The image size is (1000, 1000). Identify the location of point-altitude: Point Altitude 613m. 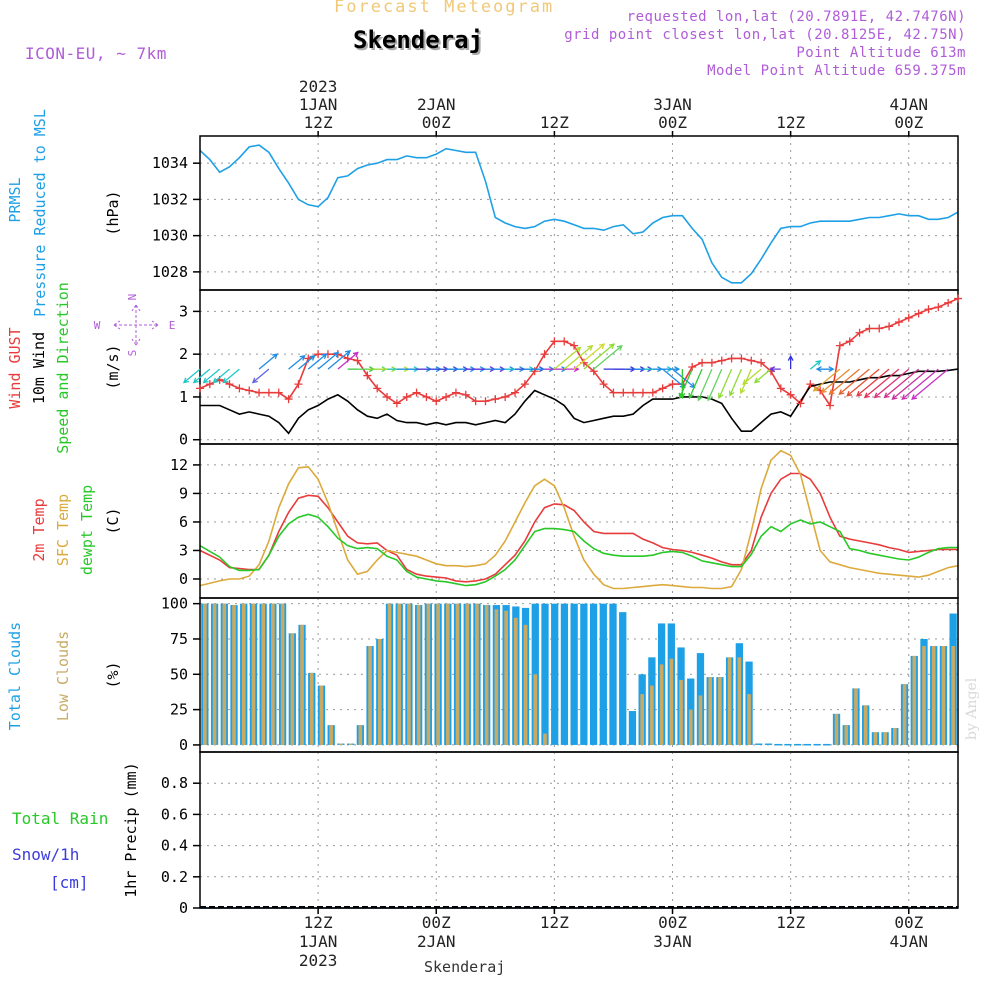
(881, 53).